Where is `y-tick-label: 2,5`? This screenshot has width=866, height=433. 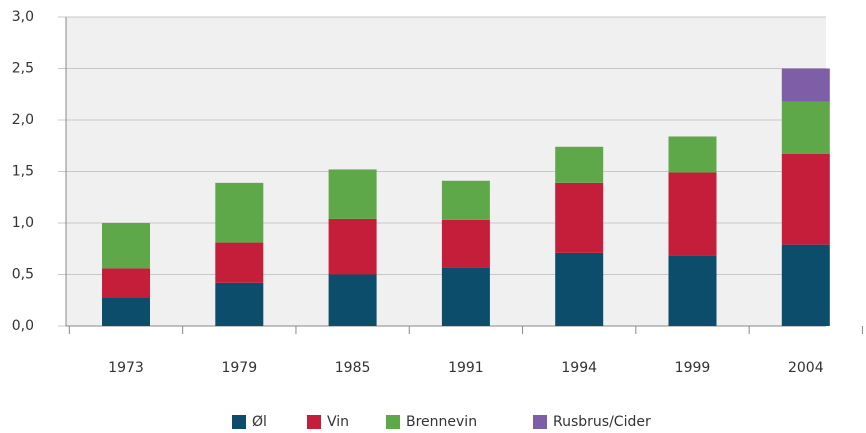 y-tick-label: 2,5 is located at coordinates (23, 69).